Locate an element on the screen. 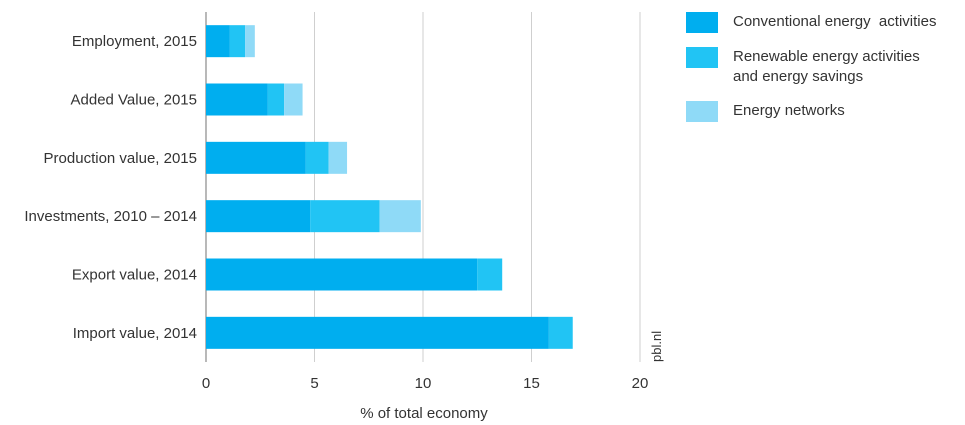 The width and height of the screenshot is (965, 425). x-tick-label: 20 is located at coordinates (640, 383).